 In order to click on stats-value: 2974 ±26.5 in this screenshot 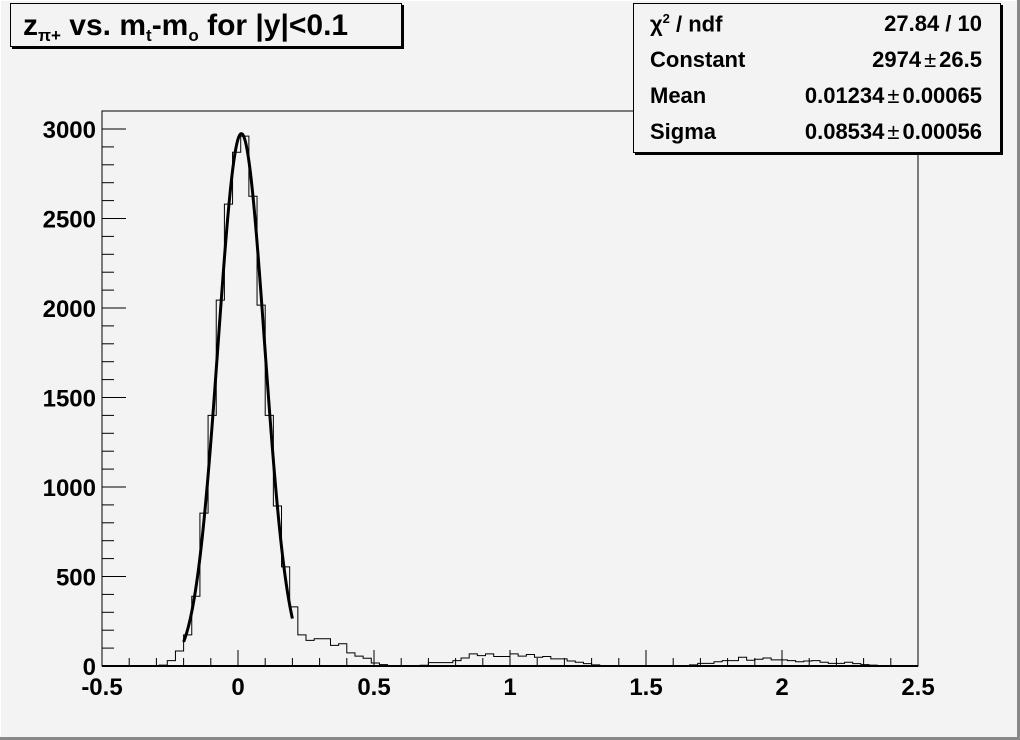, I will do `click(927, 59)`.